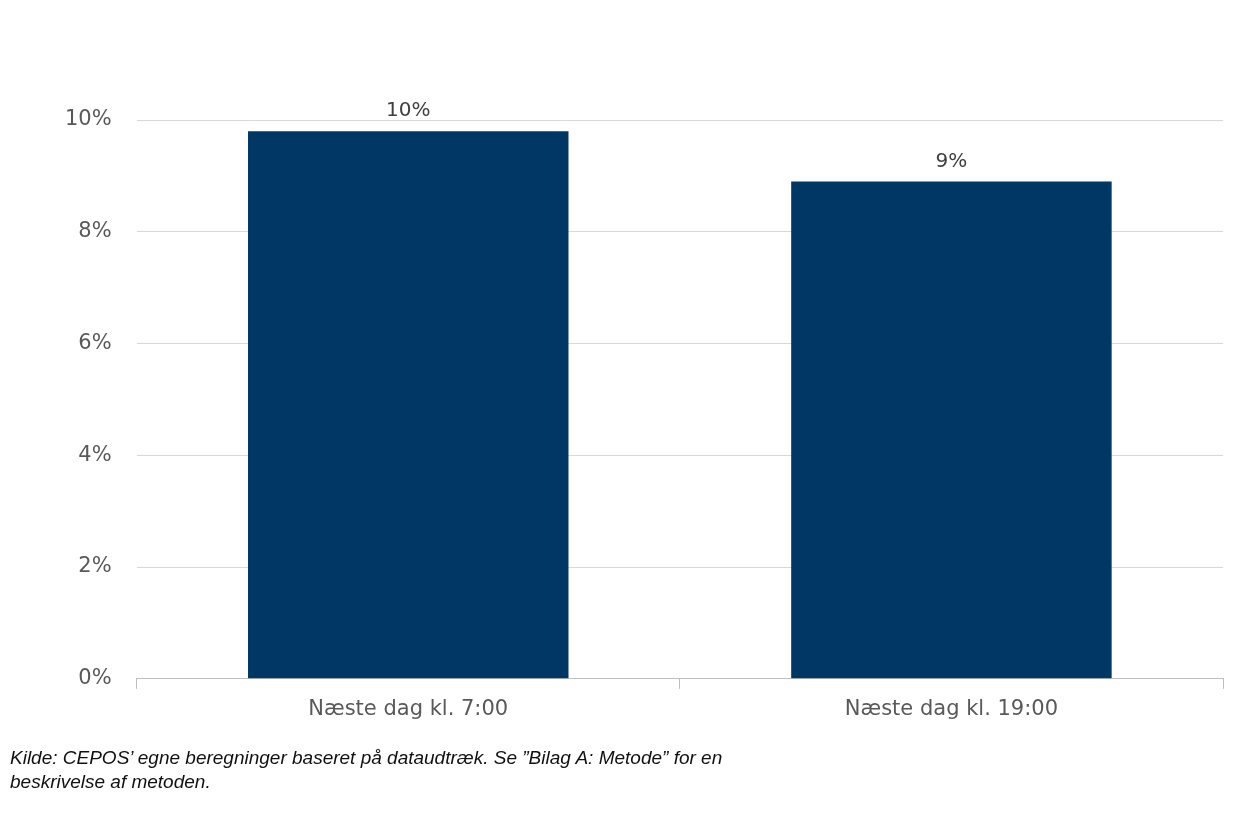  I want to click on y-tick-label: 4%, so click(95, 453).